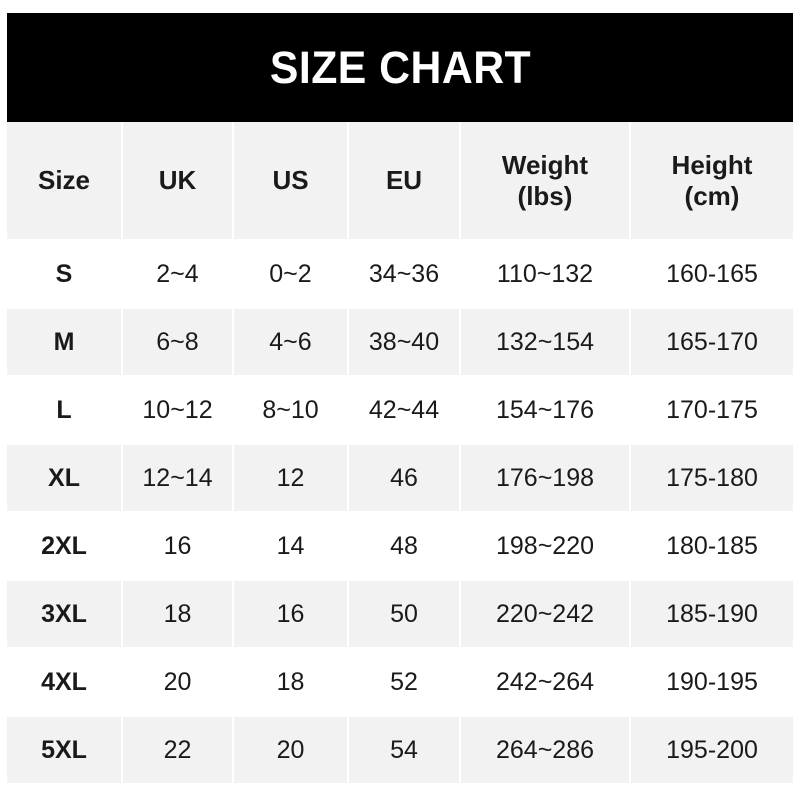  Describe the element at coordinates (711, 750) in the screenshot. I see `cell-height: 195-200` at that location.